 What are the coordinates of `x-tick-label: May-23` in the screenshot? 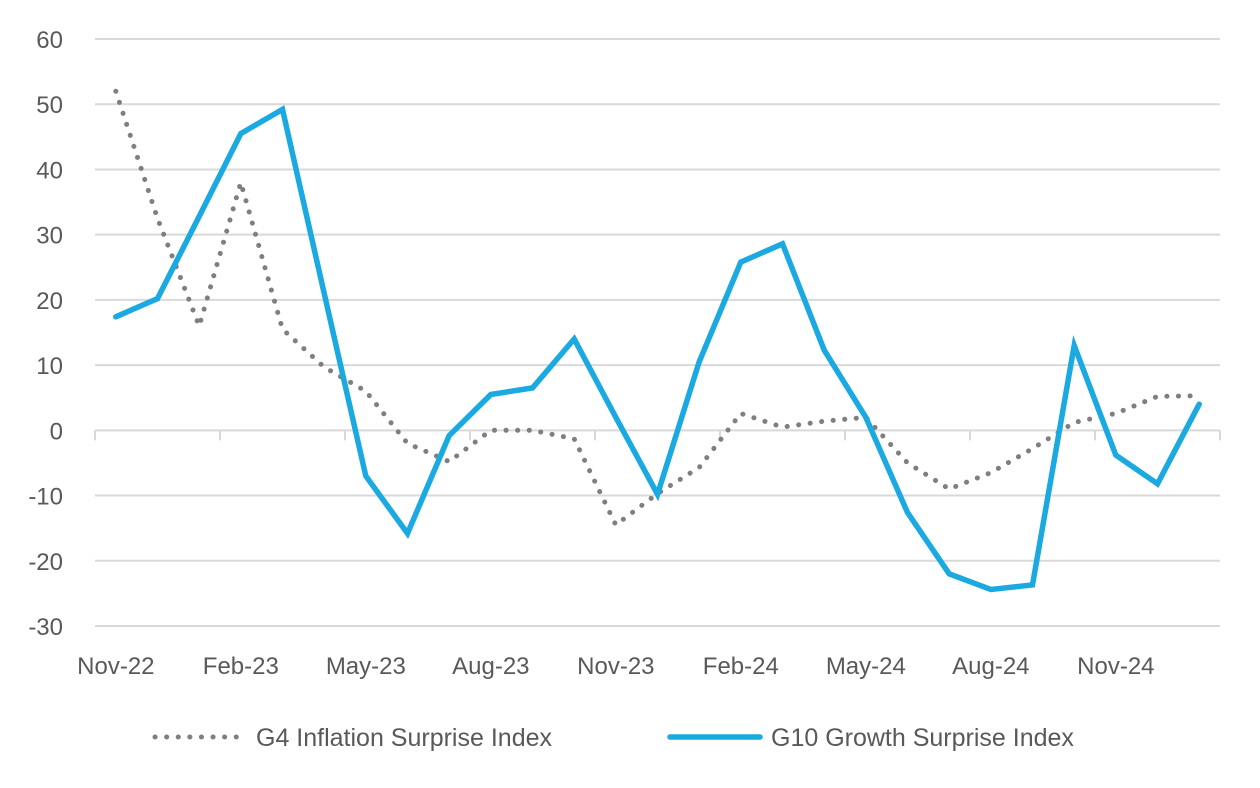 It's located at (366, 666).